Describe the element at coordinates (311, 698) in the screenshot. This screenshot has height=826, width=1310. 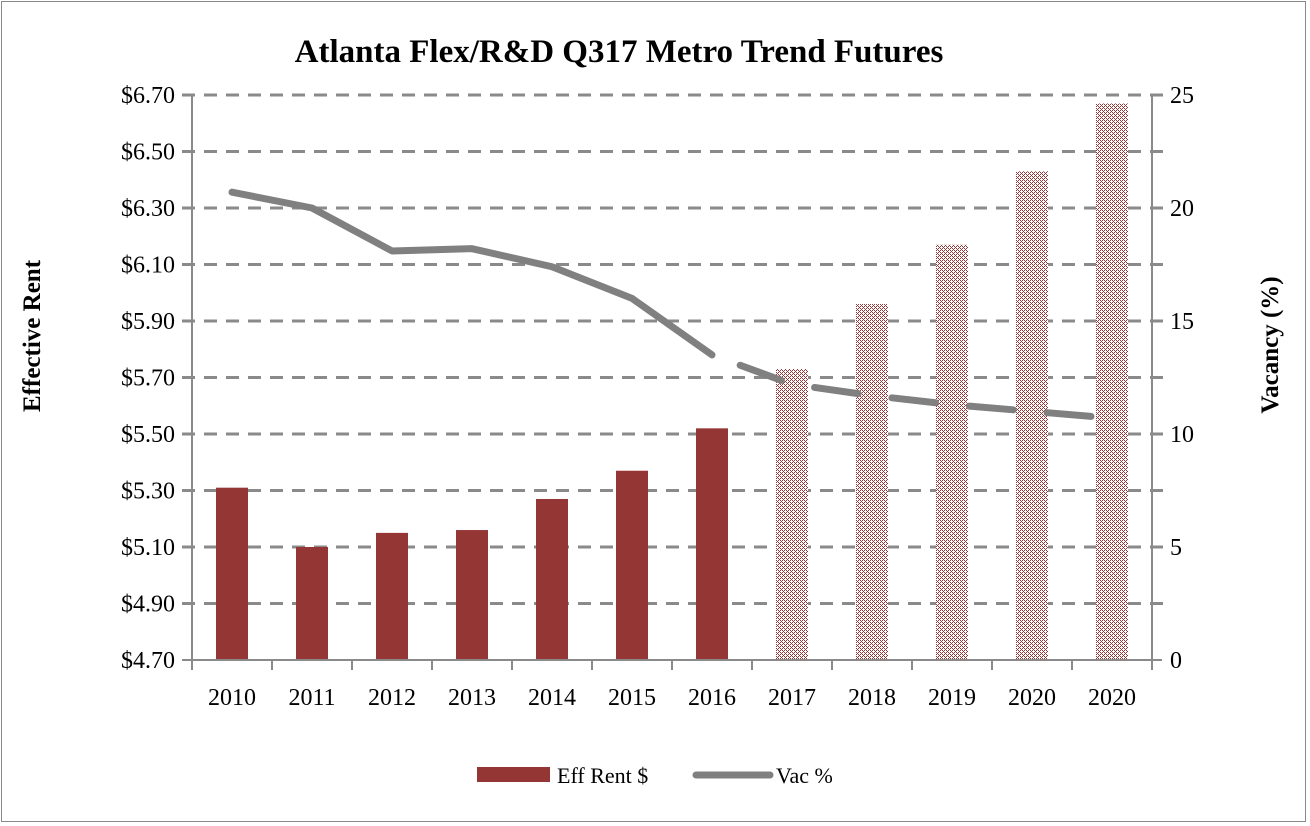
I see `x-tick-label: 2011` at that location.